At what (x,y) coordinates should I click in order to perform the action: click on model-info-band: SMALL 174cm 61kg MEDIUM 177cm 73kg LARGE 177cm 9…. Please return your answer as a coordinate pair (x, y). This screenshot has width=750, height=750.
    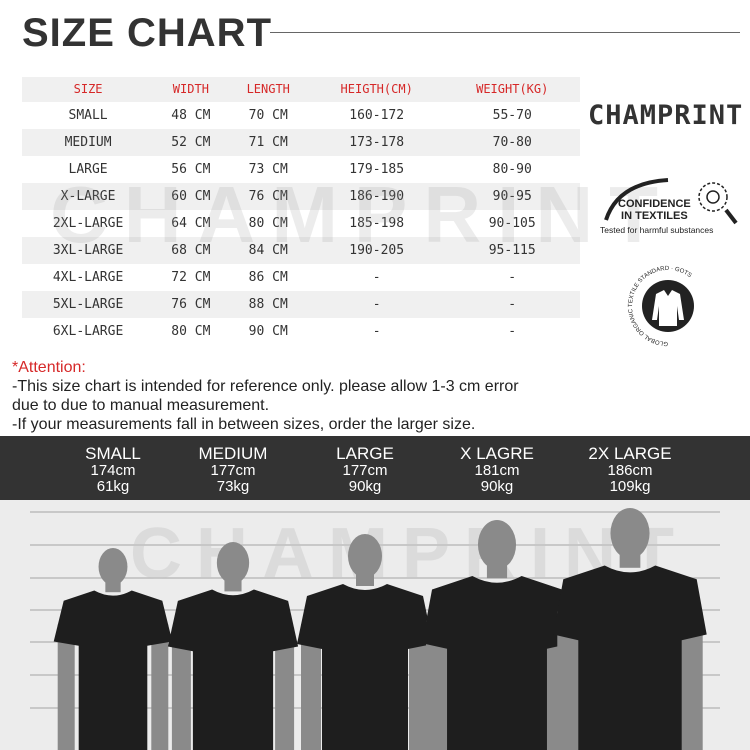
    Looking at the image, I should click on (375, 468).